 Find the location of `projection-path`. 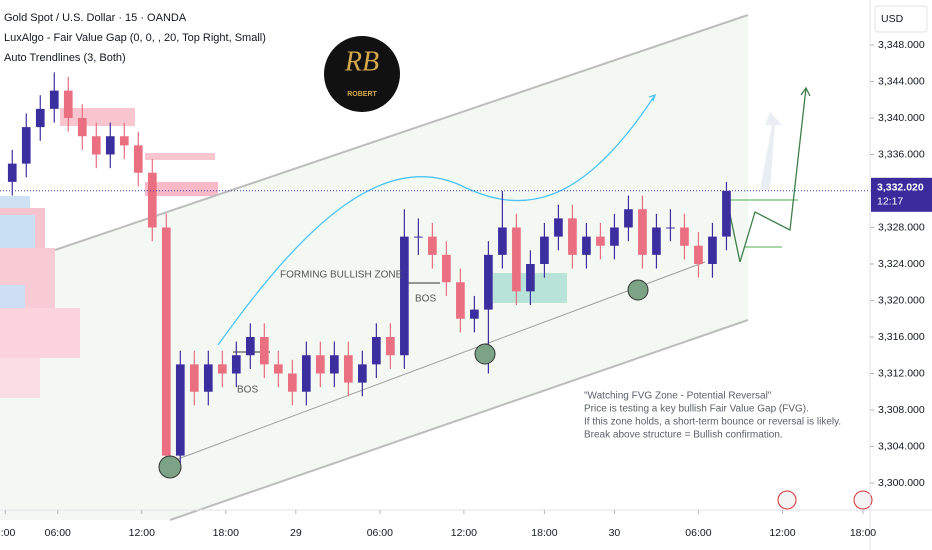

projection-path is located at coordinates (767, 175).